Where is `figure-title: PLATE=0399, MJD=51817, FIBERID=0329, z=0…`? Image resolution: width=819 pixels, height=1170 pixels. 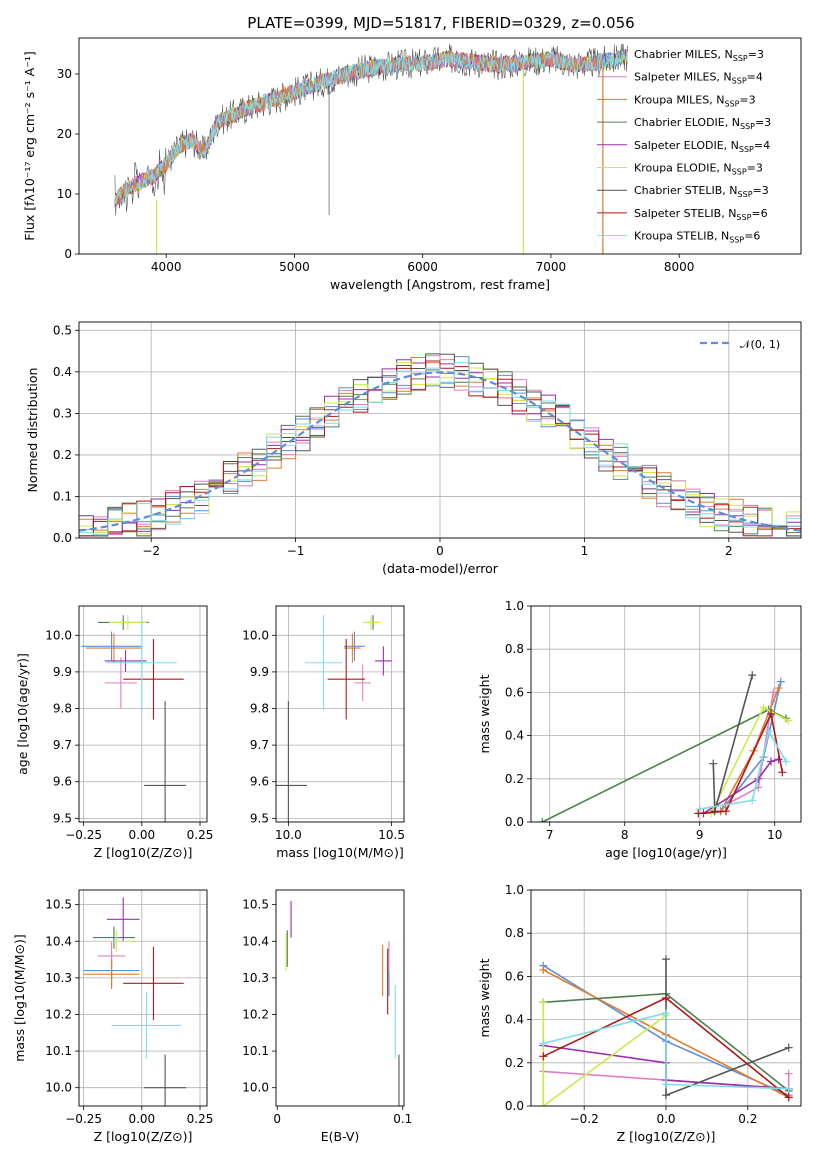 figure-title: PLATE=0399, MJD=51817, FIBERID=0329, z=0… is located at coordinates (440, 23).